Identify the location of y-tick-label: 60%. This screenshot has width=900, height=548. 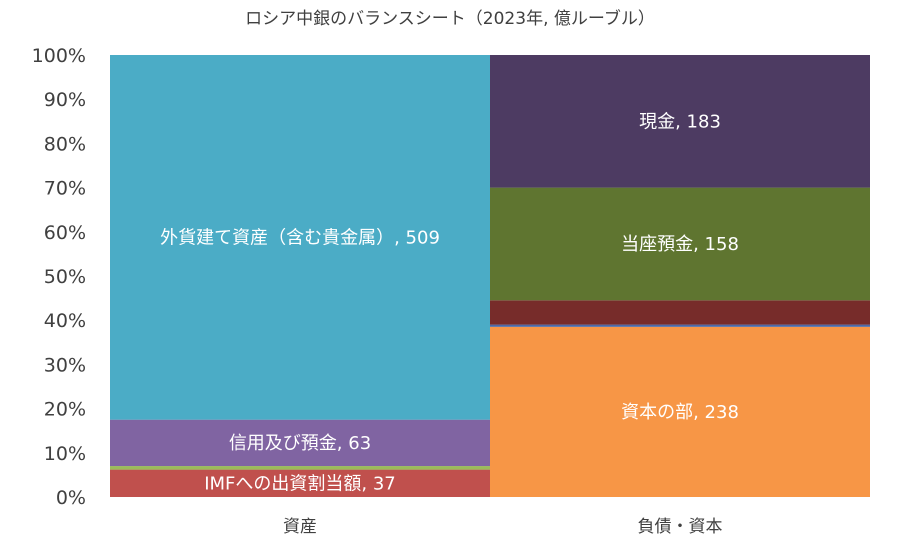
(65, 233).